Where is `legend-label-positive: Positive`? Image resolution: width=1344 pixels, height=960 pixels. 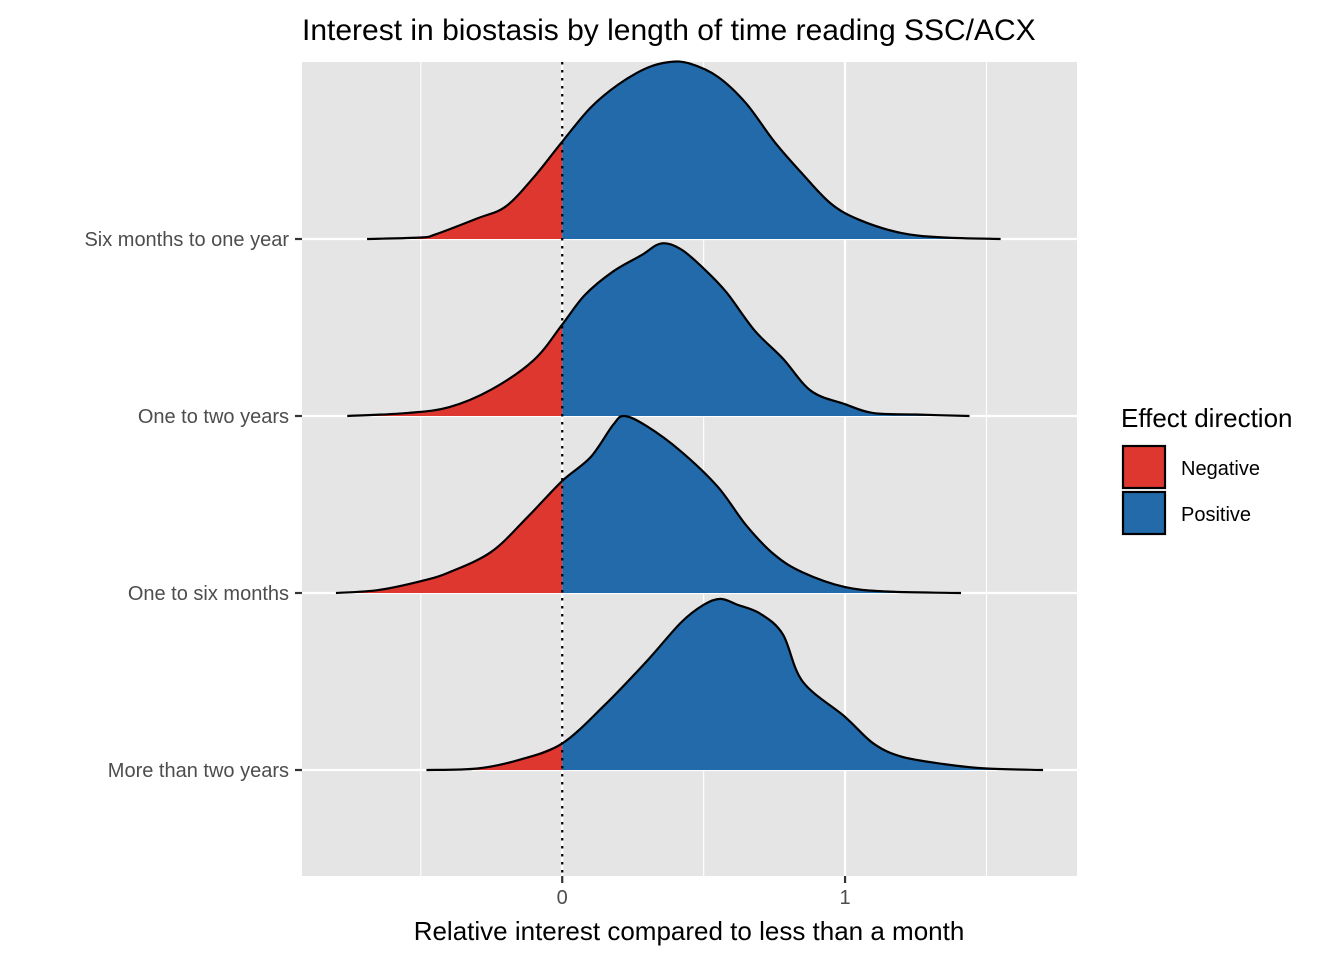 legend-label-positive: Positive is located at coordinates (1216, 515).